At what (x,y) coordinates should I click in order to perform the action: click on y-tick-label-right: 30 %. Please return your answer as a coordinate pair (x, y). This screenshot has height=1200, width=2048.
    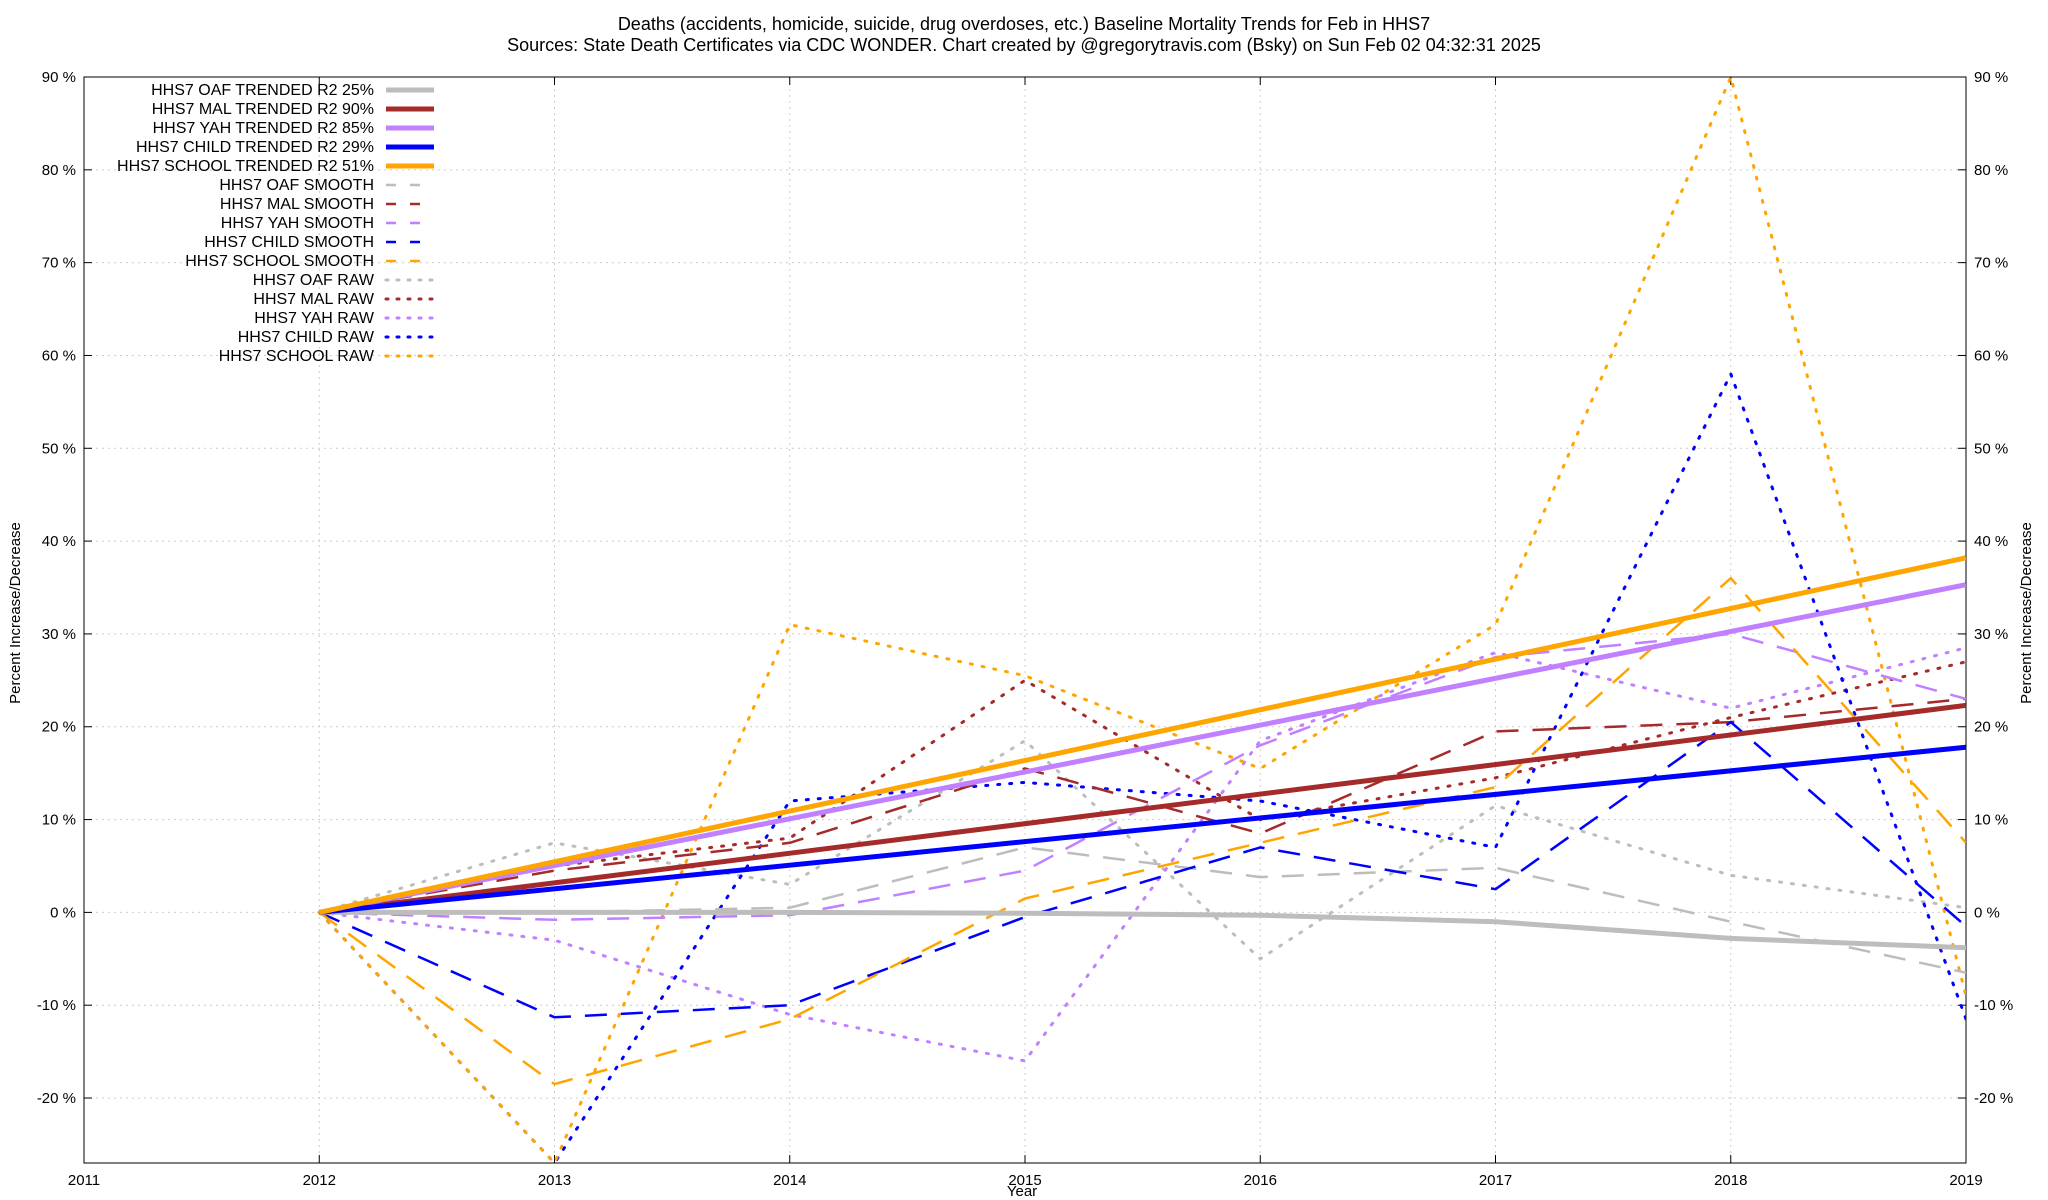
    Looking at the image, I should click on (1991, 634).